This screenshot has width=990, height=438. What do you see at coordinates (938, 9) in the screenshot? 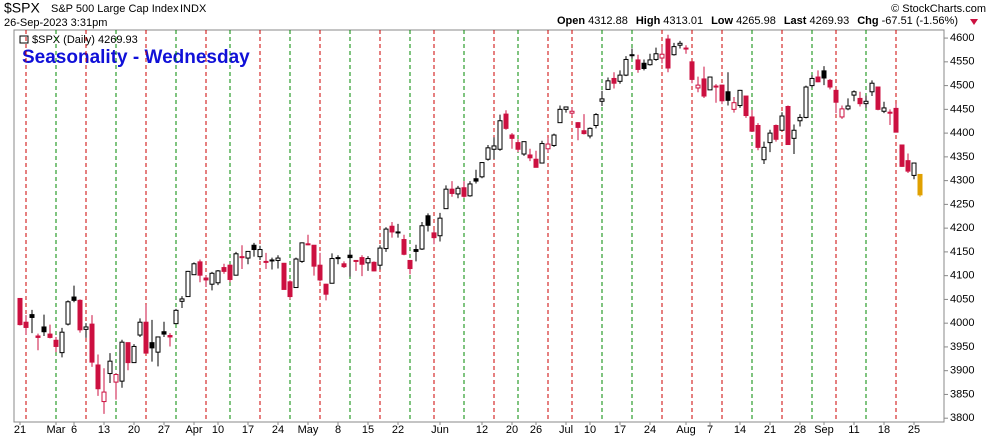
I see `copyright: © StockCharts.com` at bounding box center [938, 9].